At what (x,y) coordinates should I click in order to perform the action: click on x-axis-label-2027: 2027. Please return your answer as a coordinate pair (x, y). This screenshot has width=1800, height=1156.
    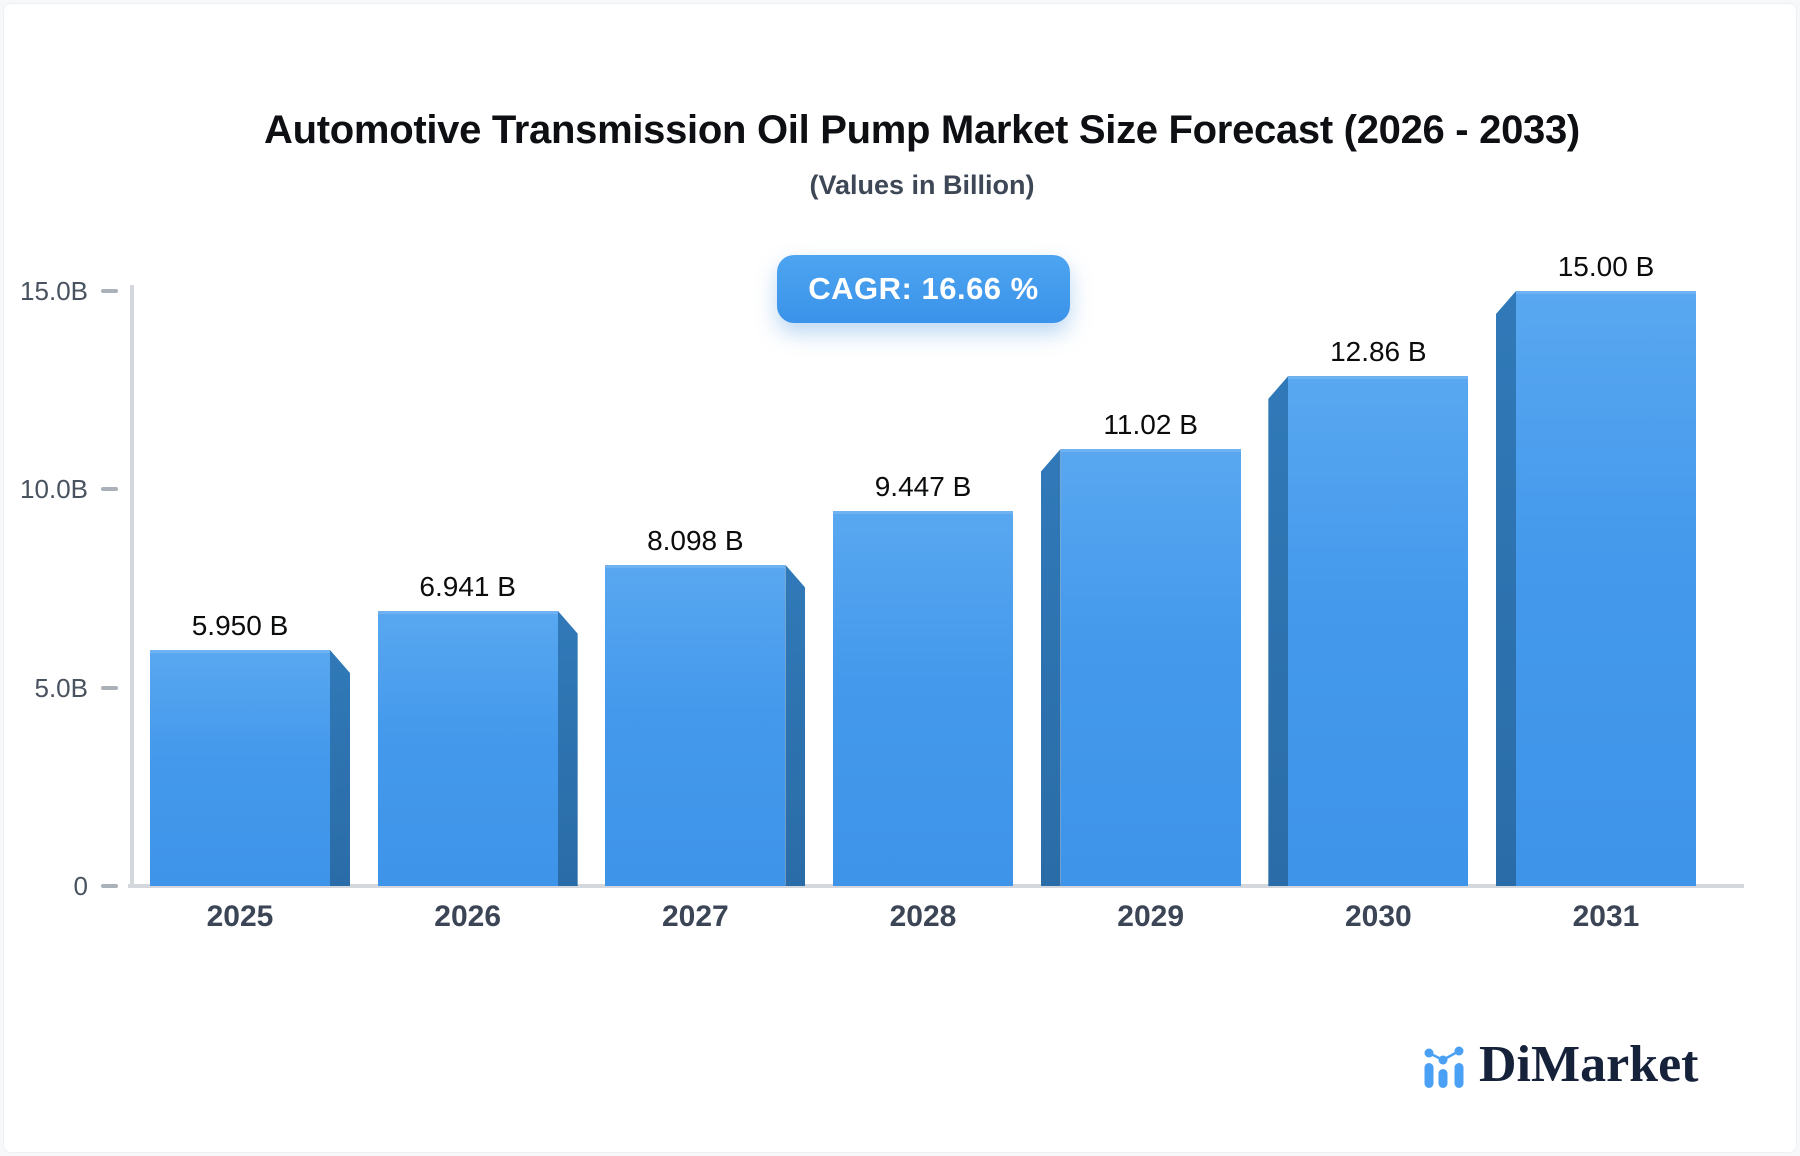
    Looking at the image, I should click on (695, 916).